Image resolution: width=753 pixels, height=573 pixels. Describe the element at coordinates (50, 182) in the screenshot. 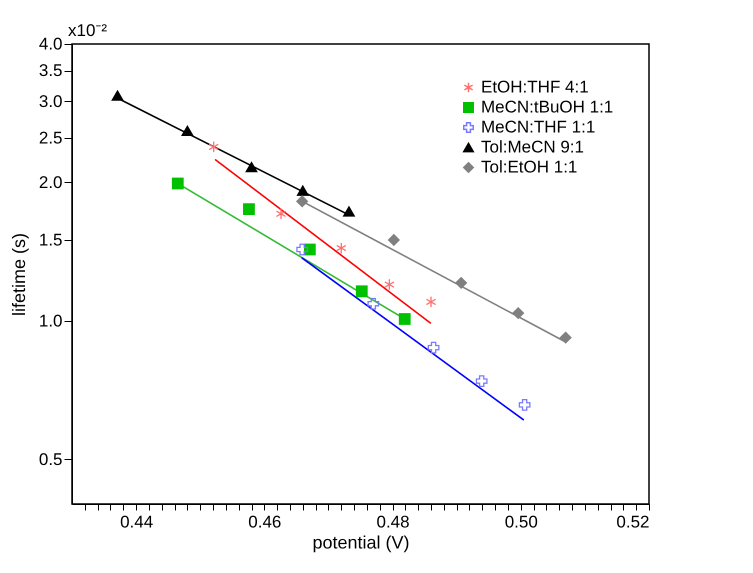

I see `y-tick-label: 2.0` at that location.